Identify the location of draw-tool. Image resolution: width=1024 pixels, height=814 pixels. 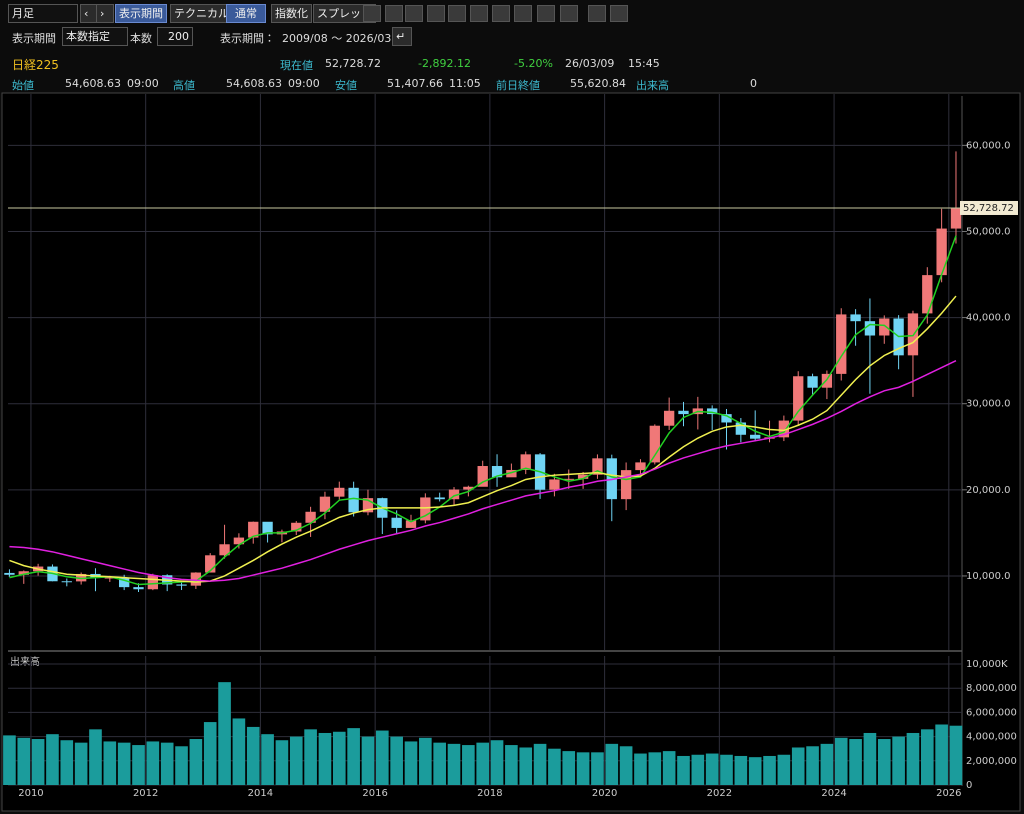
(436, 13).